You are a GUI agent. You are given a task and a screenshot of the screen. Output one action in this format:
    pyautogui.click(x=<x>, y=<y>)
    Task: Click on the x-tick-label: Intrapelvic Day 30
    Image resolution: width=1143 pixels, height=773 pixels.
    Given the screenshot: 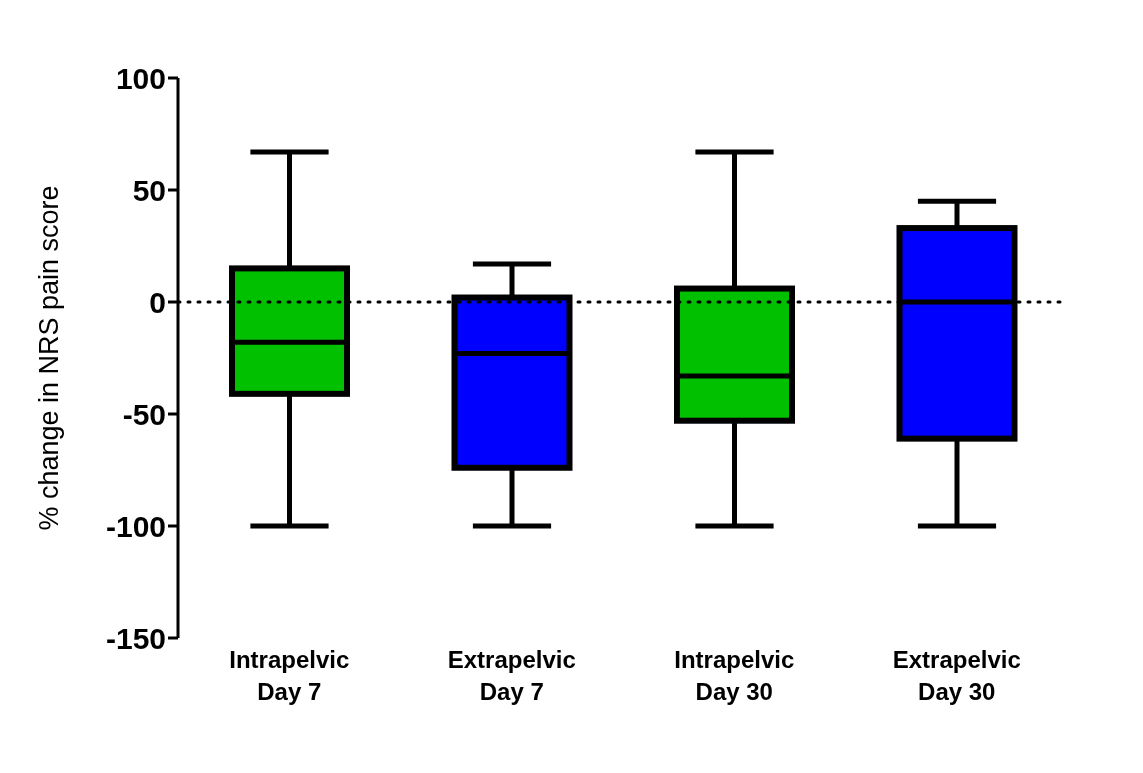 What is the action you would take?
    pyautogui.click(x=734, y=675)
    